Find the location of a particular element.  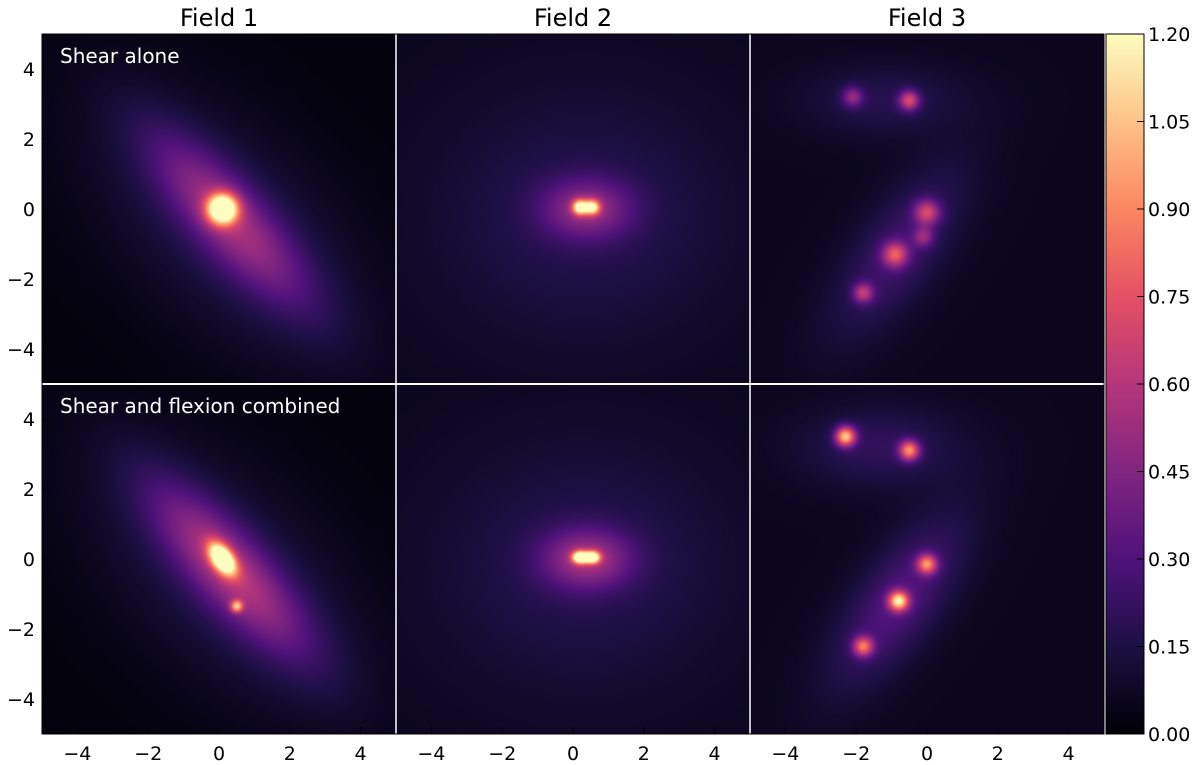

colorbar-tick-label: 1.05 is located at coordinates (1169, 123).